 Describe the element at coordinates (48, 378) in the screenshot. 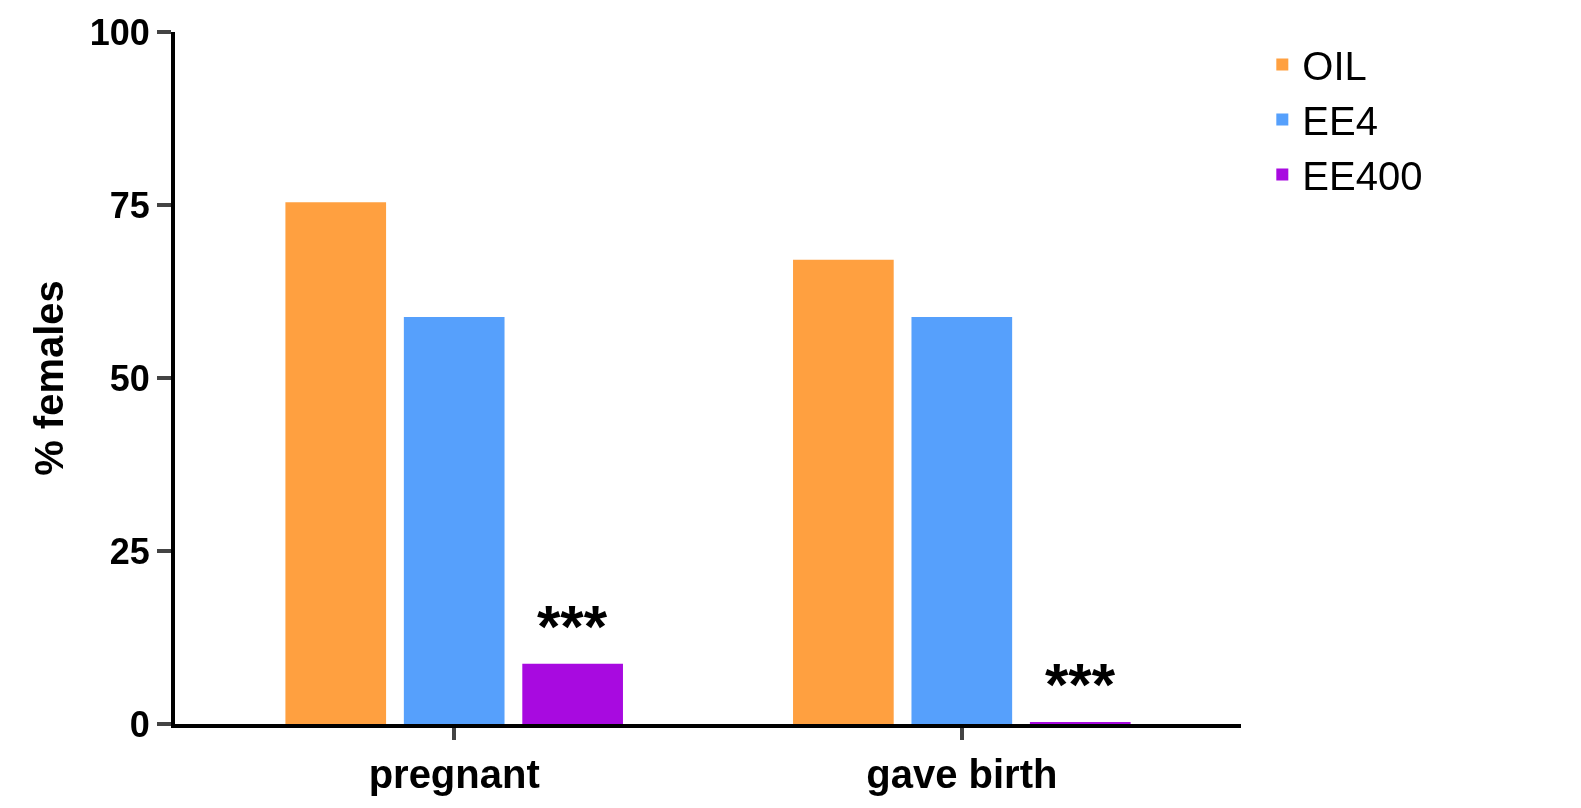

I see `y-axis-title: % females` at that location.